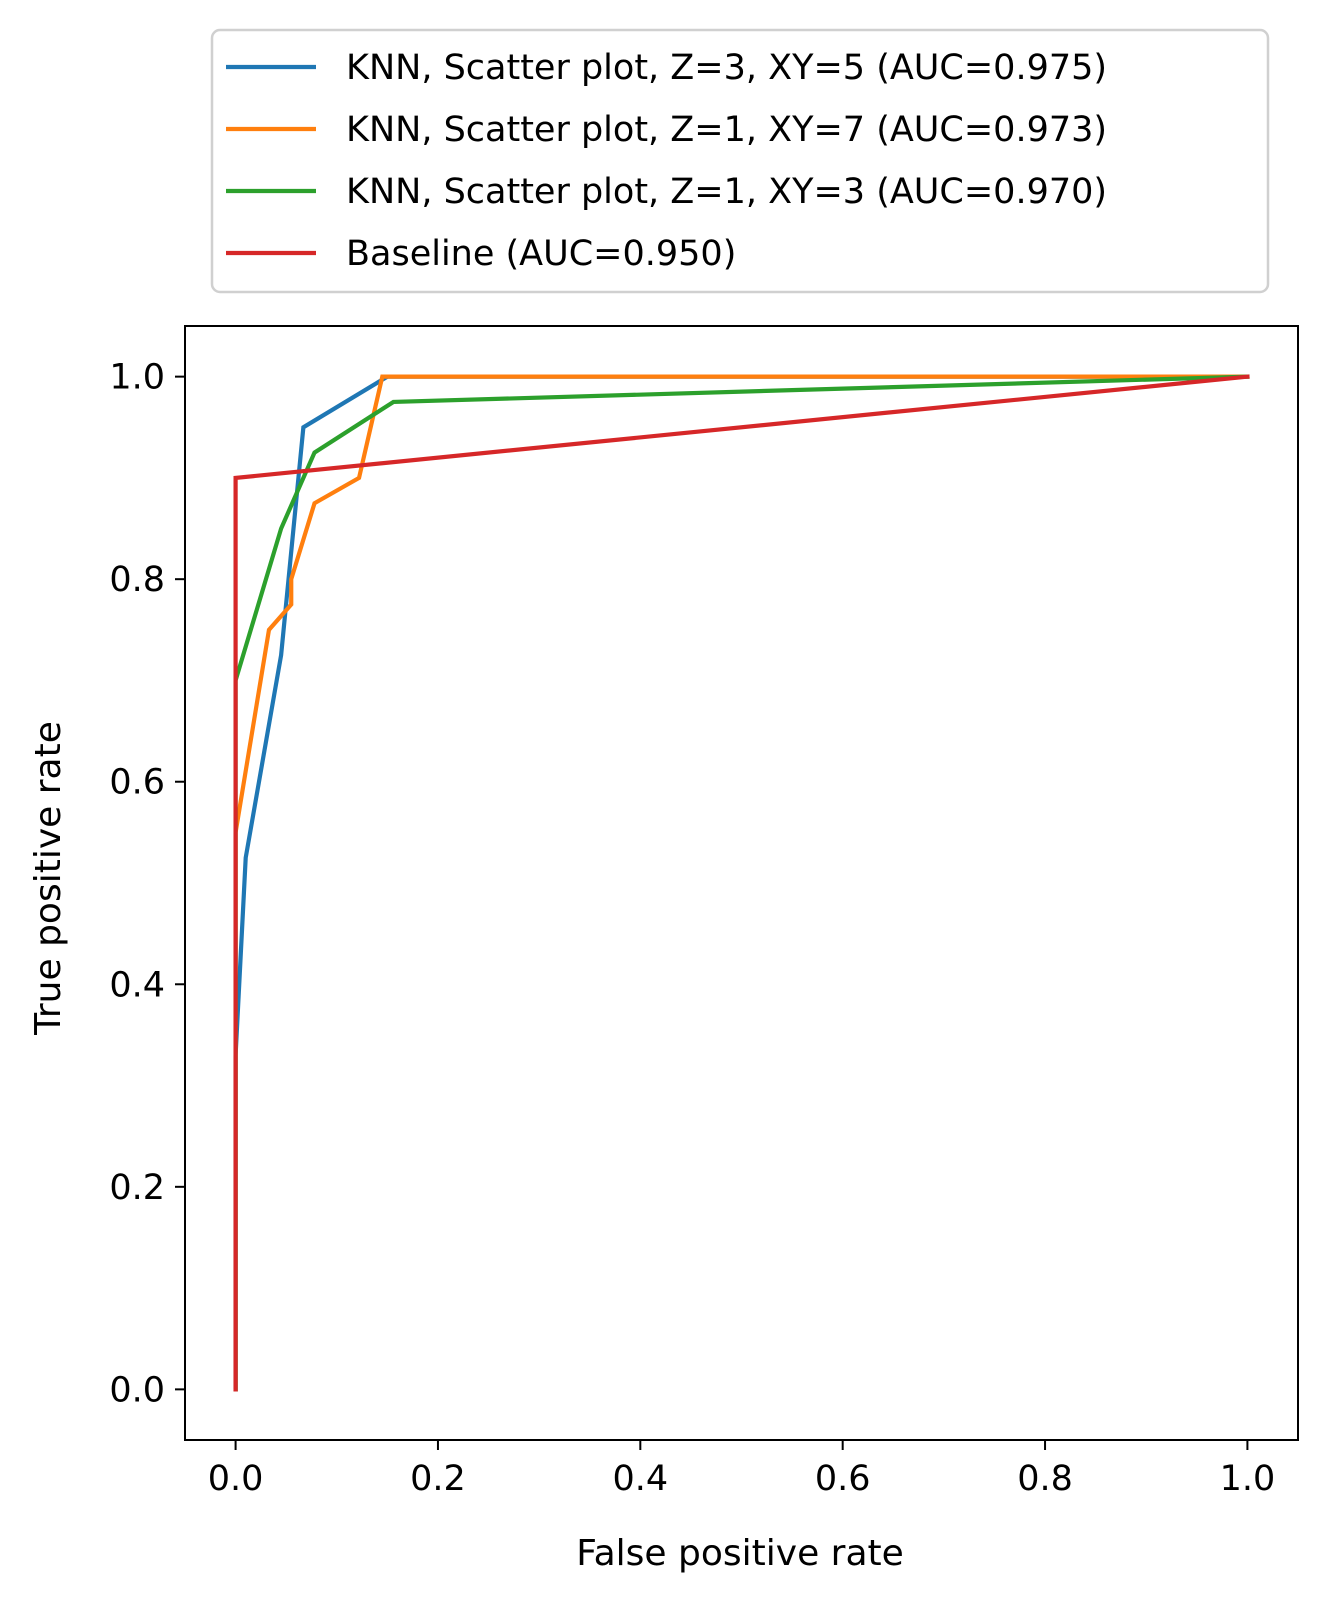  What do you see at coordinates (137, 378) in the screenshot?
I see `y-tick-label: 1.0` at bounding box center [137, 378].